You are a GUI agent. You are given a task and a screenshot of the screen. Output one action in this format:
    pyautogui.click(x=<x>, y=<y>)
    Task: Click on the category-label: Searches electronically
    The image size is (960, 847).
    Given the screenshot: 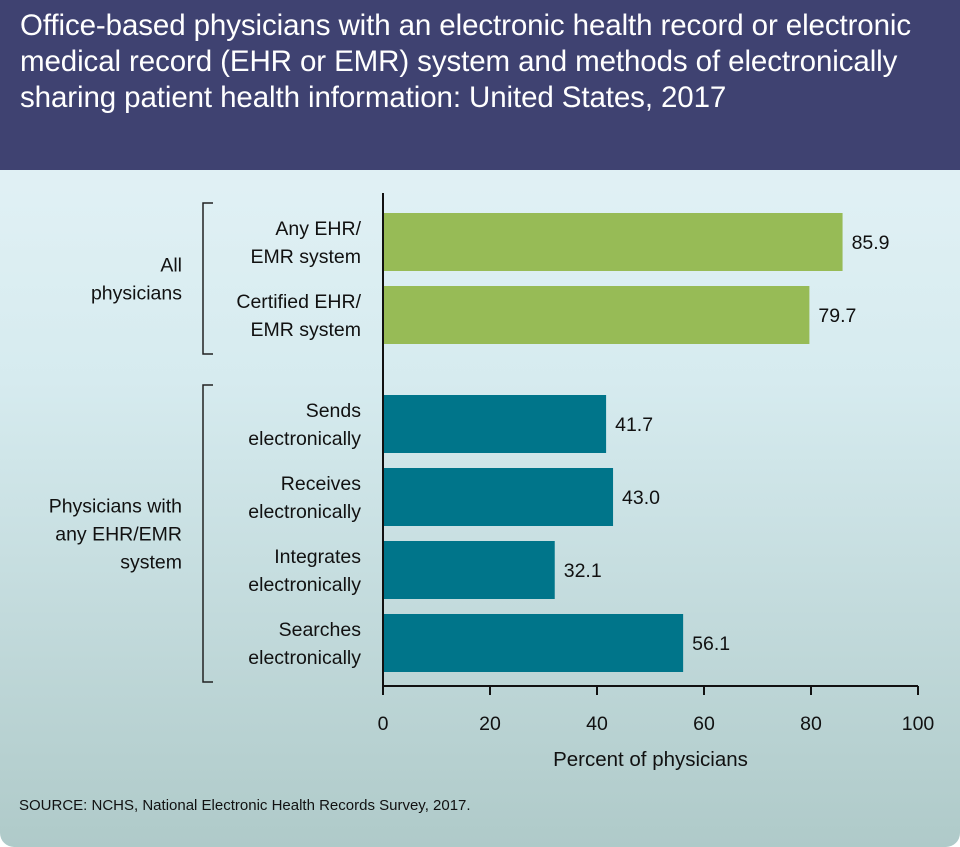 What is the action you would take?
    pyautogui.click(x=304, y=644)
    